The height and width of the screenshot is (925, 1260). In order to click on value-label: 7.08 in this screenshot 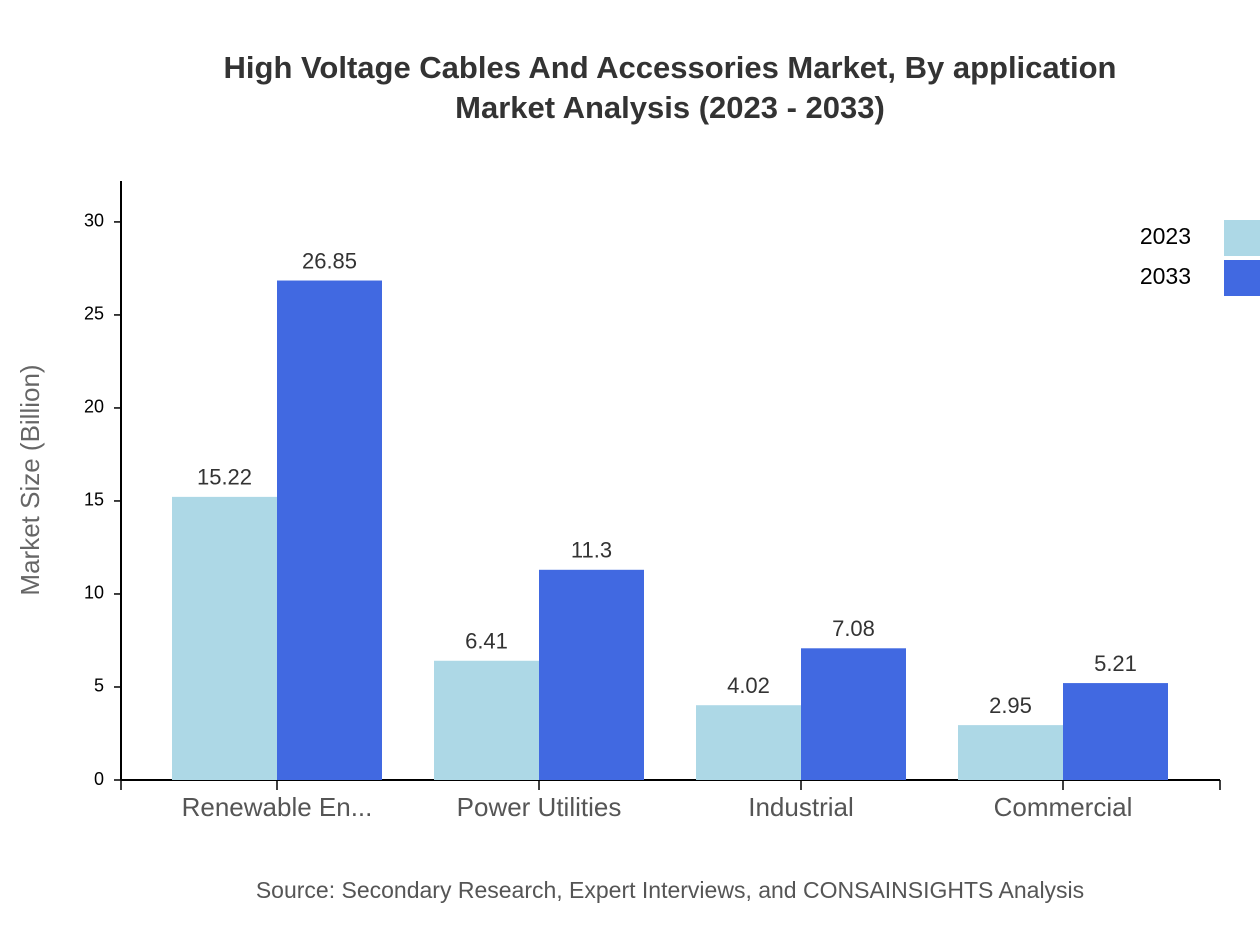, I will do `click(853, 628)`.